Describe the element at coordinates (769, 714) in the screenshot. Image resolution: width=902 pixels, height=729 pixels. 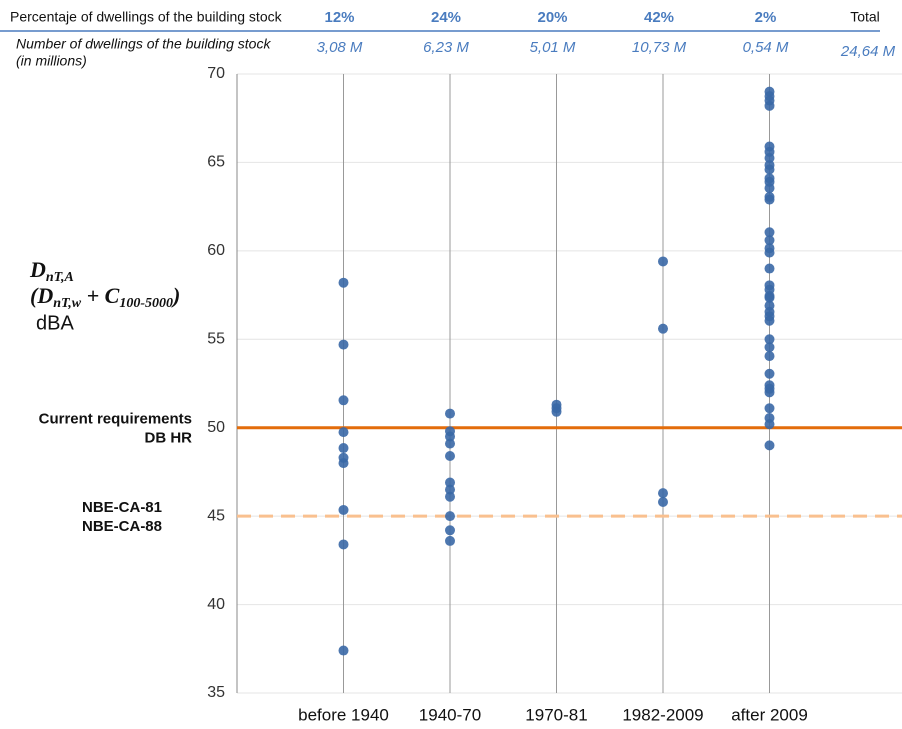
I see `x-tick-label: after 2009` at that location.